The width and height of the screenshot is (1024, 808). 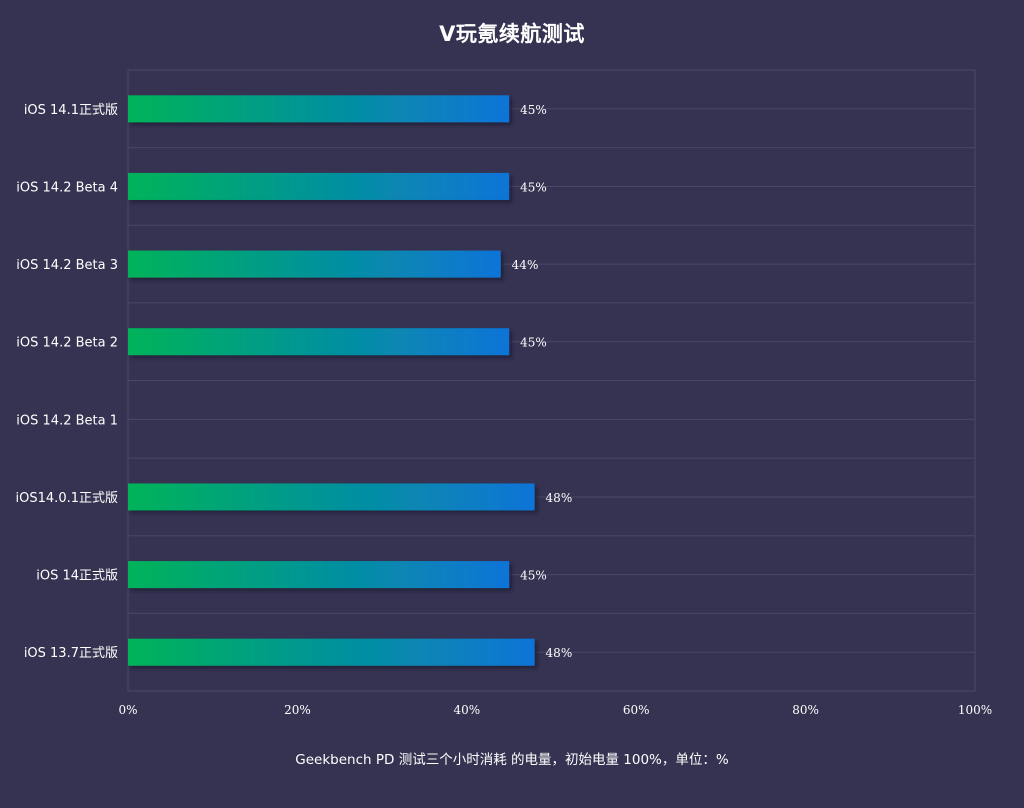 What do you see at coordinates (71, 110) in the screenshot?
I see `category-label: iOS 14.1正式版` at bounding box center [71, 110].